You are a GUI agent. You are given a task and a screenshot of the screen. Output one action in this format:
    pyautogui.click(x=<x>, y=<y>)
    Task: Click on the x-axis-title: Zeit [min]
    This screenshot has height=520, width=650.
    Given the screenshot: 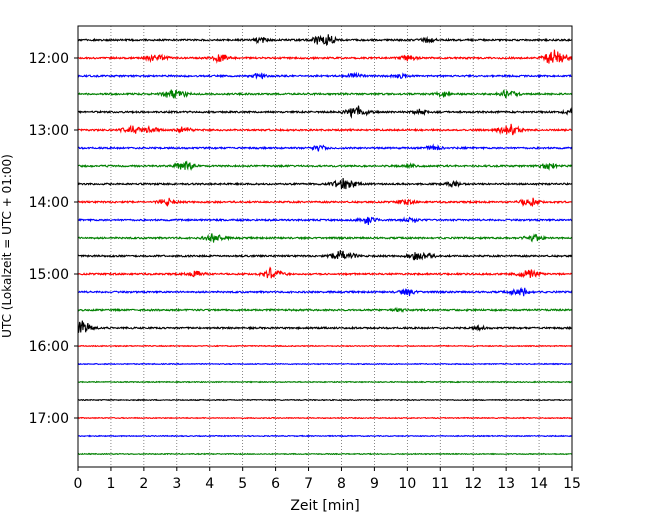 What is the action you would take?
    pyautogui.click(x=324, y=506)
    